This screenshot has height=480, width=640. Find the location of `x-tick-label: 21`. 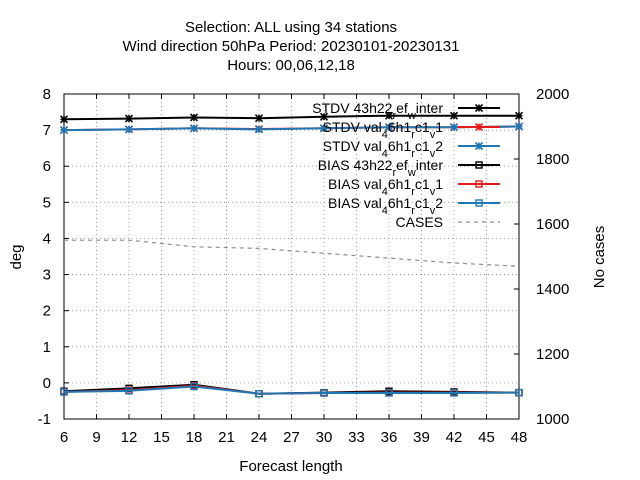

x-tick-label: 21 is located at coordinates (226, 437).